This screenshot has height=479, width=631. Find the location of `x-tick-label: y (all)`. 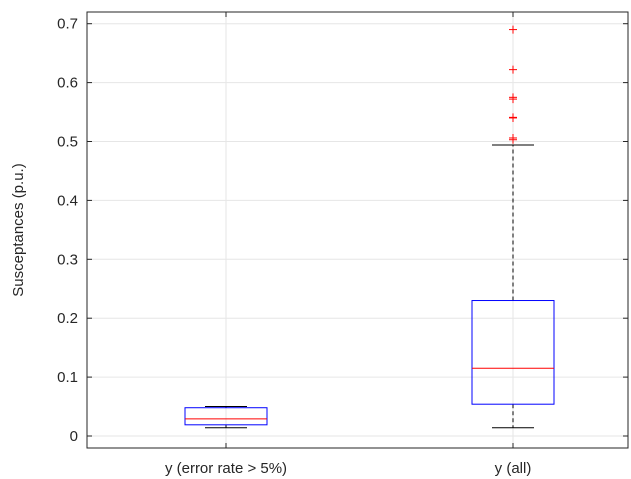

x-tick-label: y (all) is located at coordinates (513, 468).